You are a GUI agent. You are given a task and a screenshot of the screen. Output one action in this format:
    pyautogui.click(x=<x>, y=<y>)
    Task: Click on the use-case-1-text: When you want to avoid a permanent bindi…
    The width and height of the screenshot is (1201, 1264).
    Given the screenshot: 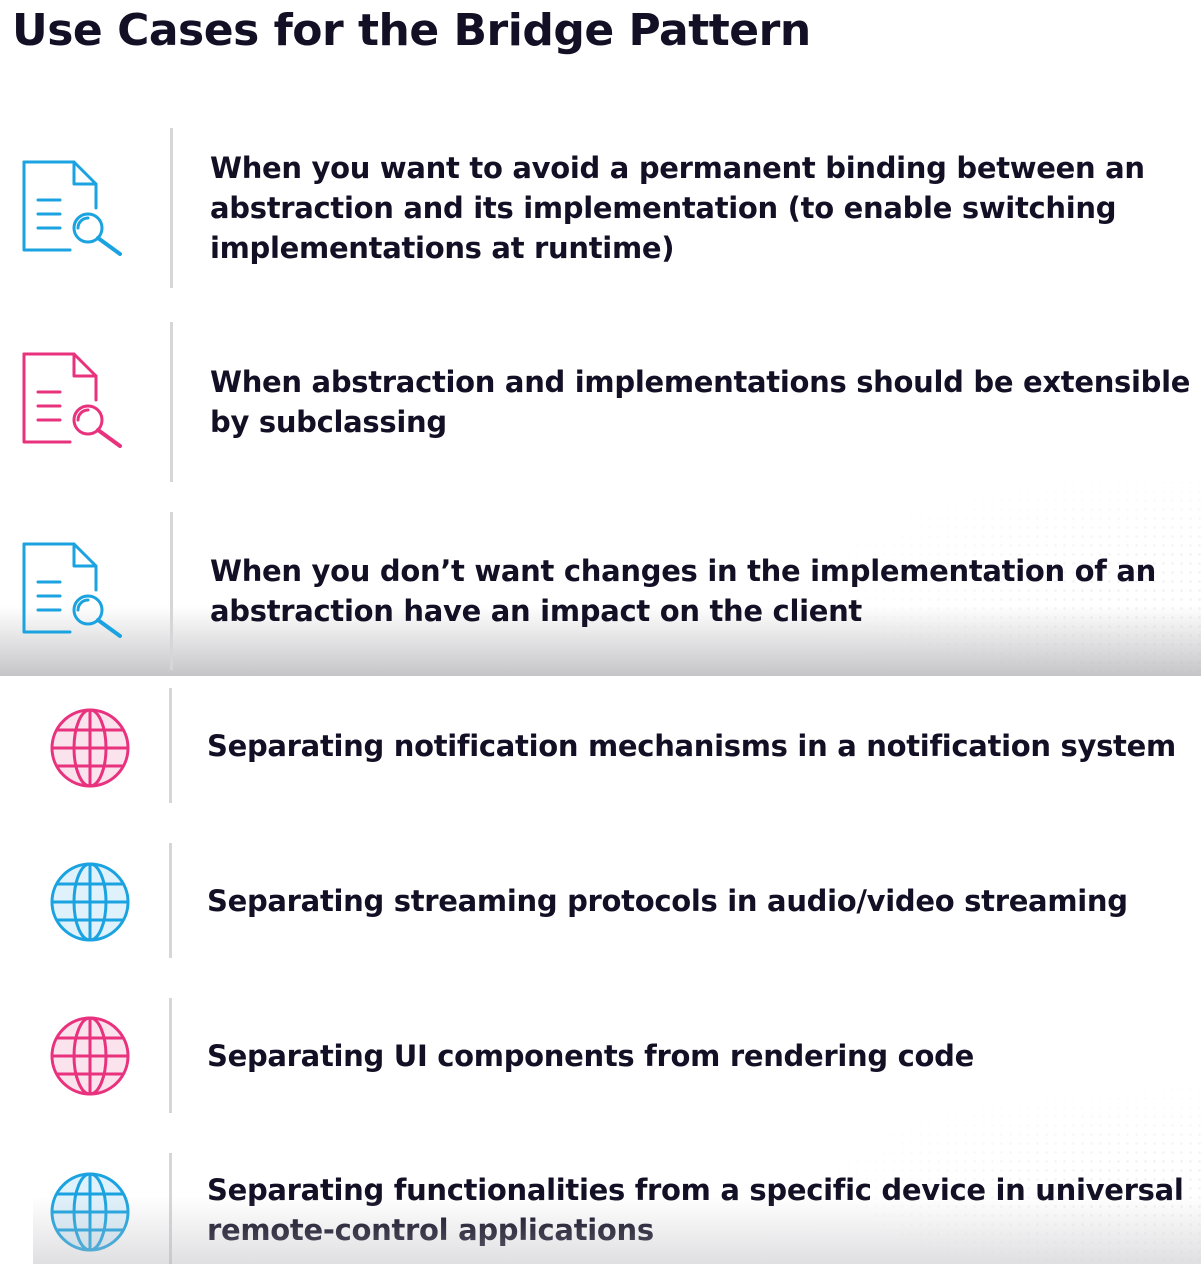 What is the action you would take?
    pyautogui.click(x=677, y=208)
    